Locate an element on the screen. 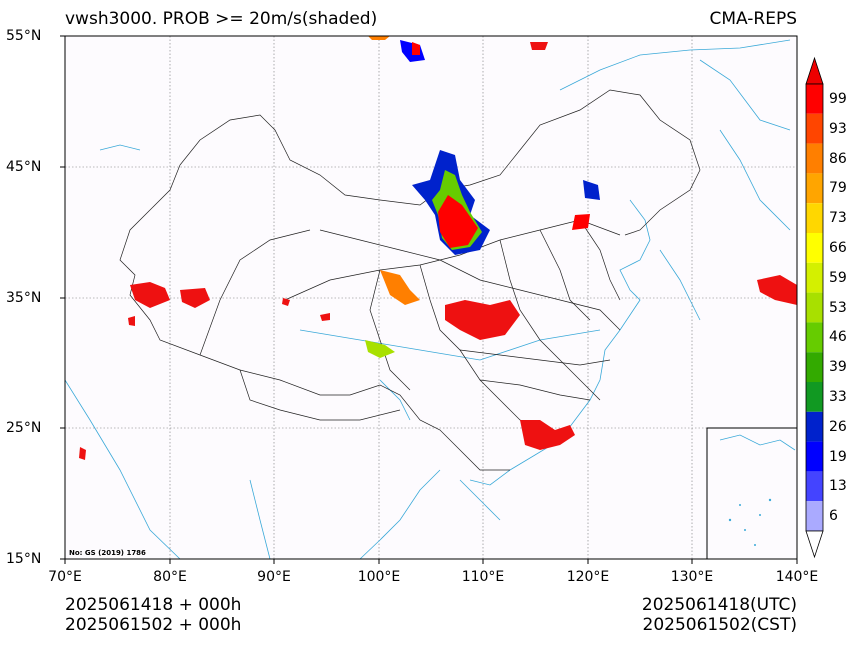  colorbar-bottom-arrow is located at coordinates (814, 544).